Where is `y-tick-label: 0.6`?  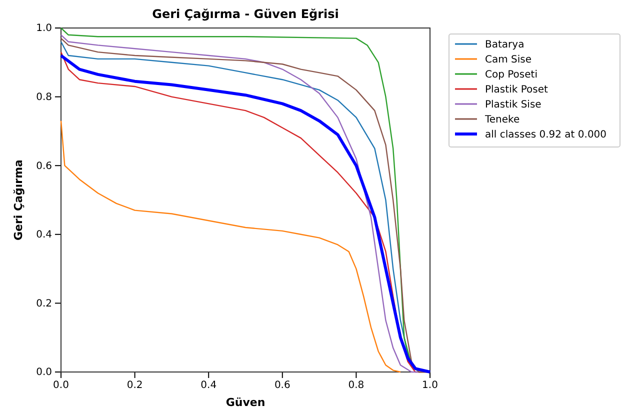 y-tick-label: 0.6 is located at coordinates (44, 166).